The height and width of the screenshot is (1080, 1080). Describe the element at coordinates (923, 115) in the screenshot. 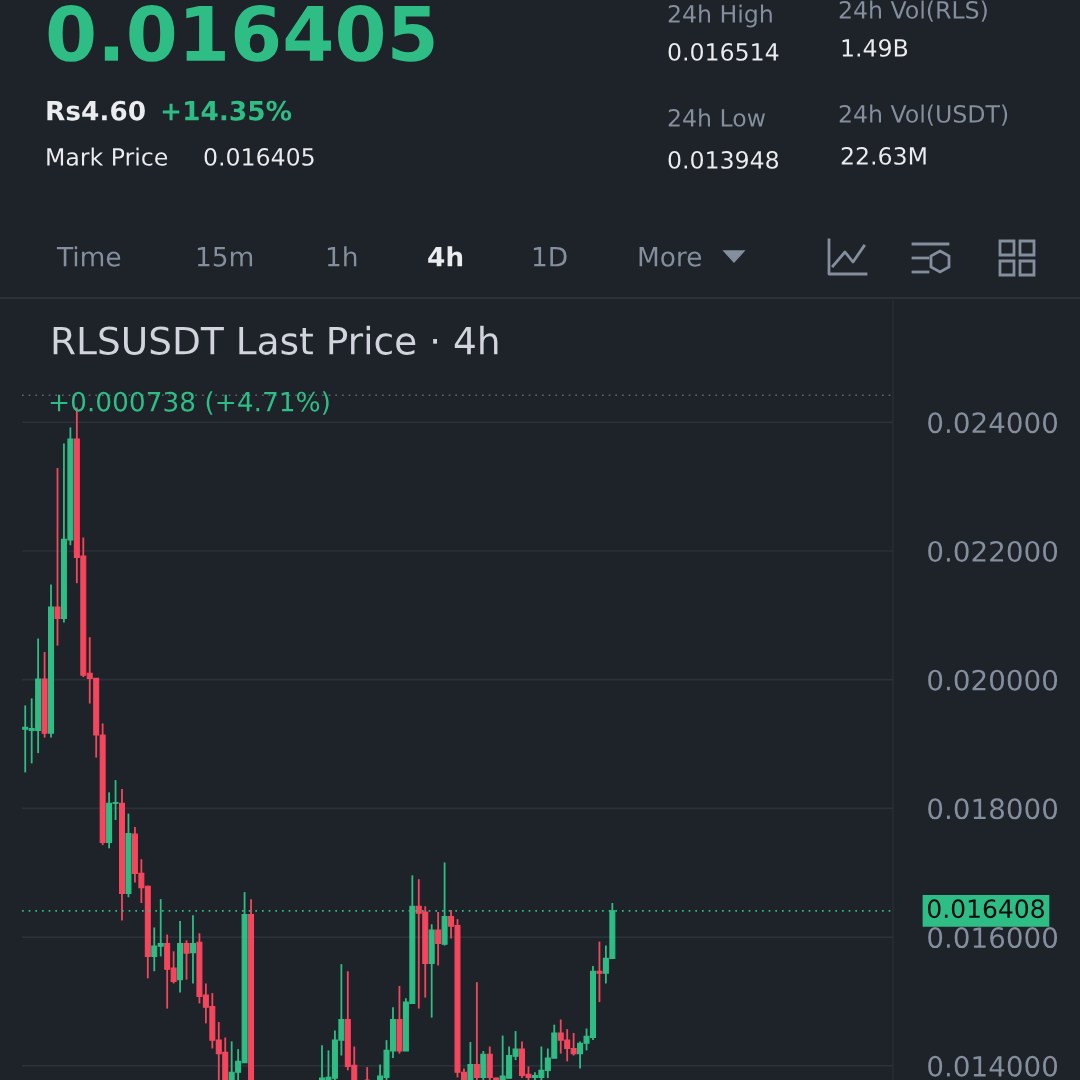

I see `text: 24h Vol(USDT)` at that location.